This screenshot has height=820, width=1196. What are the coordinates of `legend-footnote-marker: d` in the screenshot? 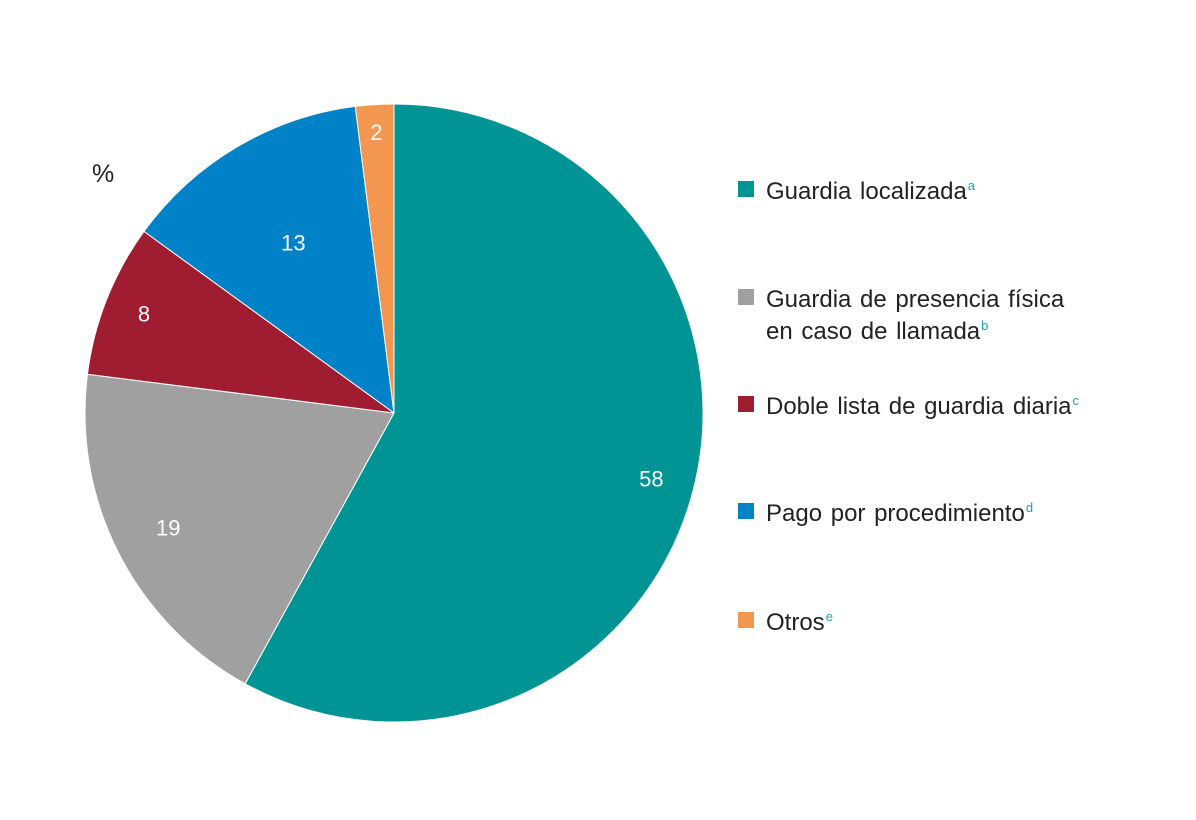 It's located at (1029, 507).